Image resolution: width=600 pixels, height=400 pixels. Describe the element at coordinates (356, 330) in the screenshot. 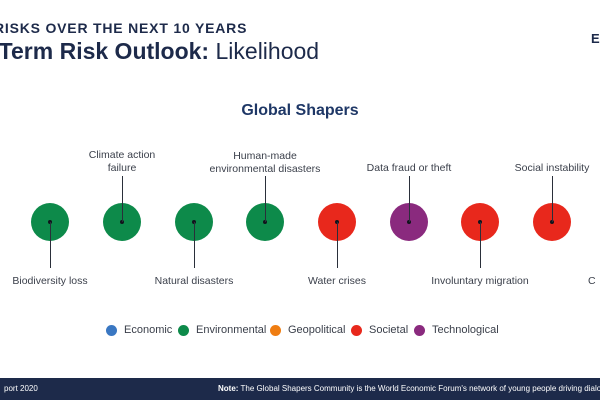

I see `legend-dot-societal` at that location.